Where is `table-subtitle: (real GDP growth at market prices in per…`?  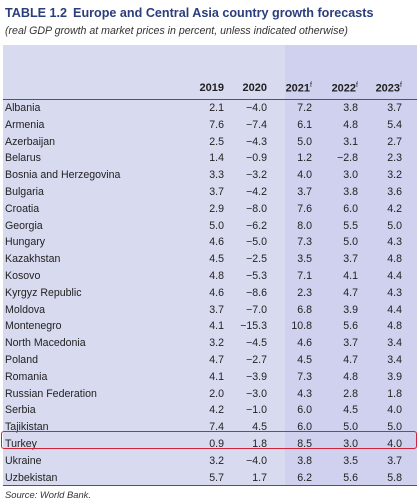
table-subtitle: (real GDP growth at market prices in per… is located at coordinates (176, 31).